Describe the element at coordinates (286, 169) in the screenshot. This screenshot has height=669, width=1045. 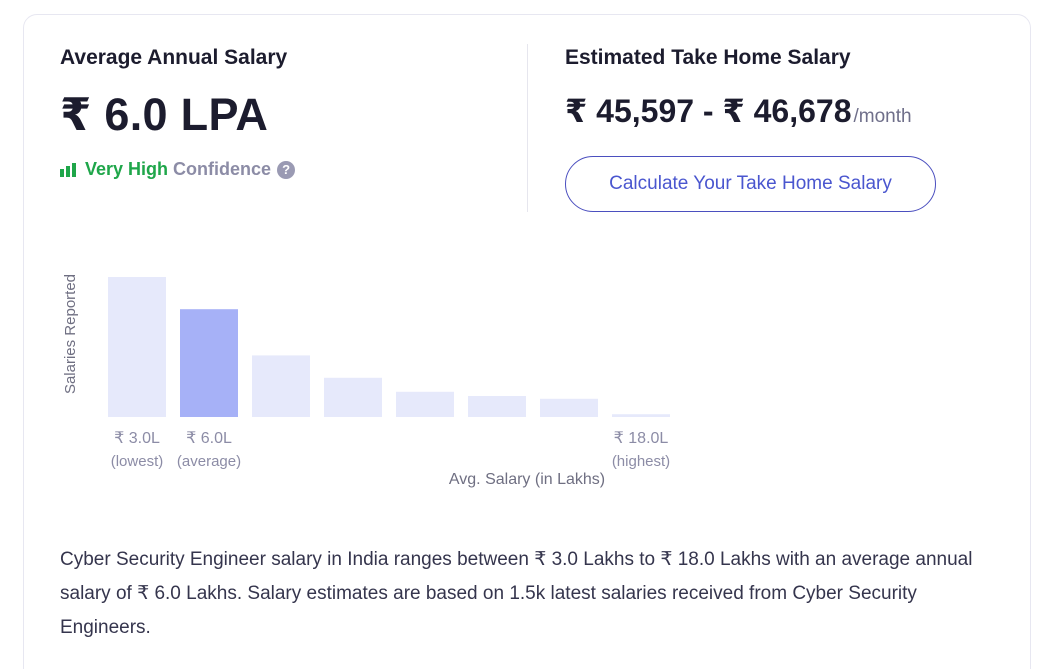
I see `question-circle-icon: ?` at that location.